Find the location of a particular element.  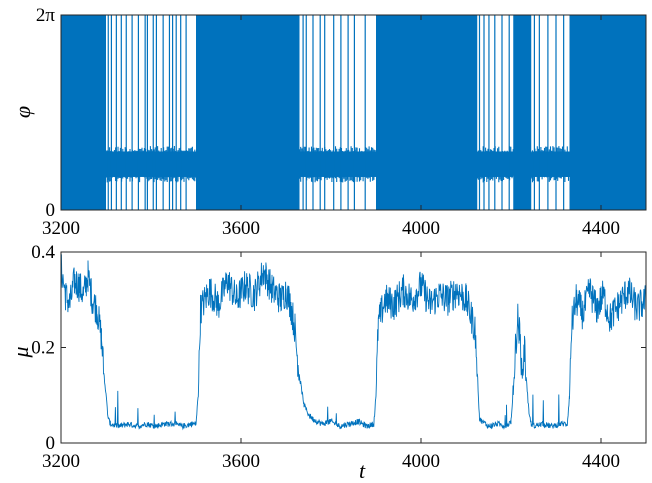

phi-x-tick-label: 4000 is located at coordinates (421, 228).